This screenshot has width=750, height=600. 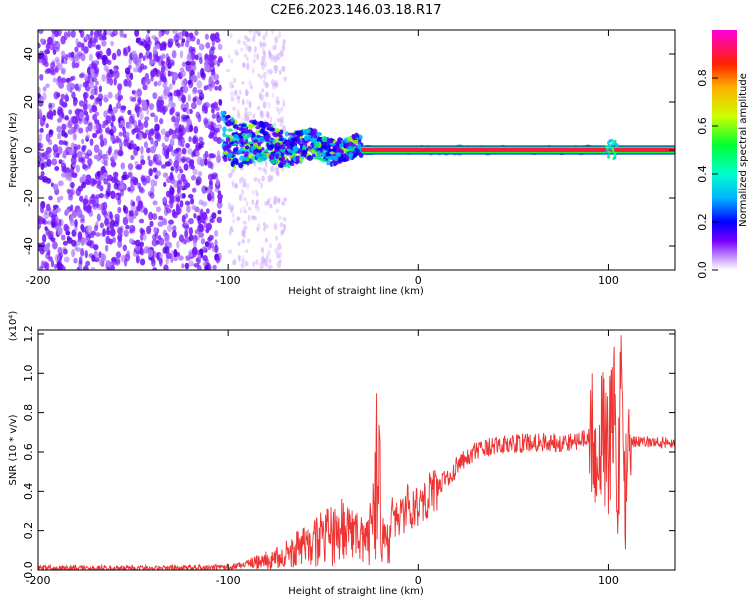 What do you see at coordinates (702, 78) in the screenshot?
I see `colorbar-tick-label: 0.8` at bounding box center [702, 78].